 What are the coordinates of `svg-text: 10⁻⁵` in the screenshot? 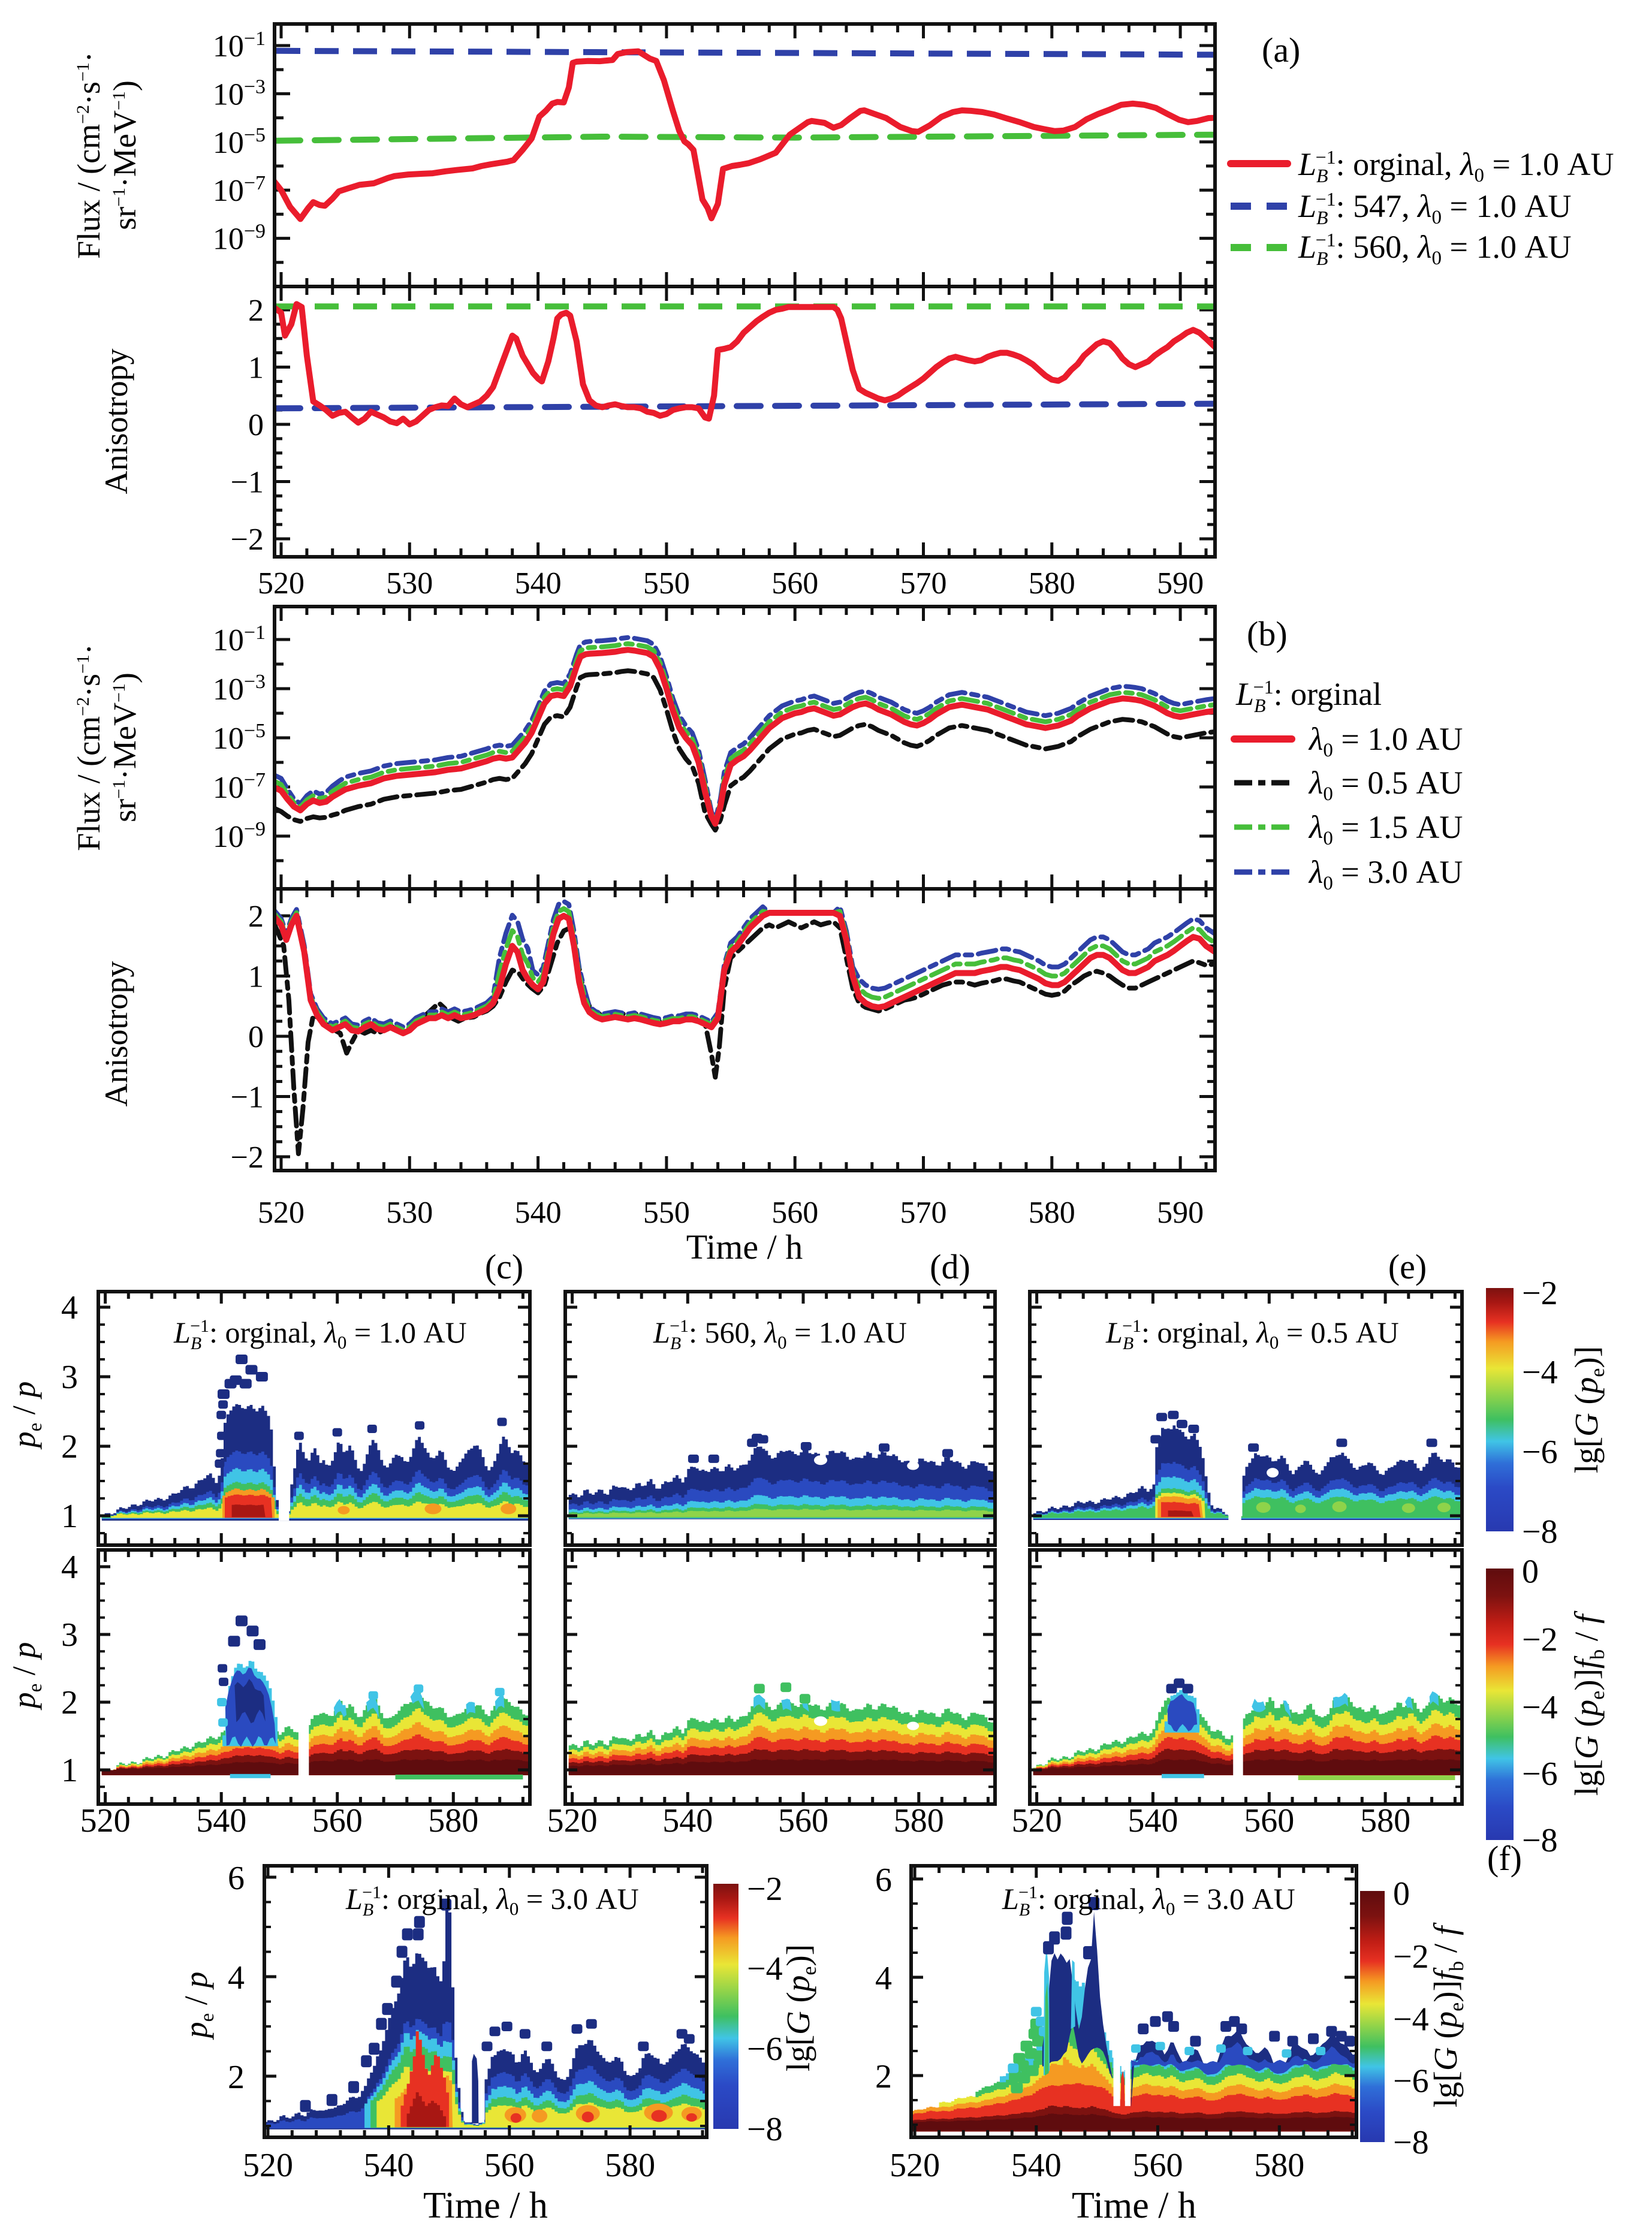 It's located at (239, 142).